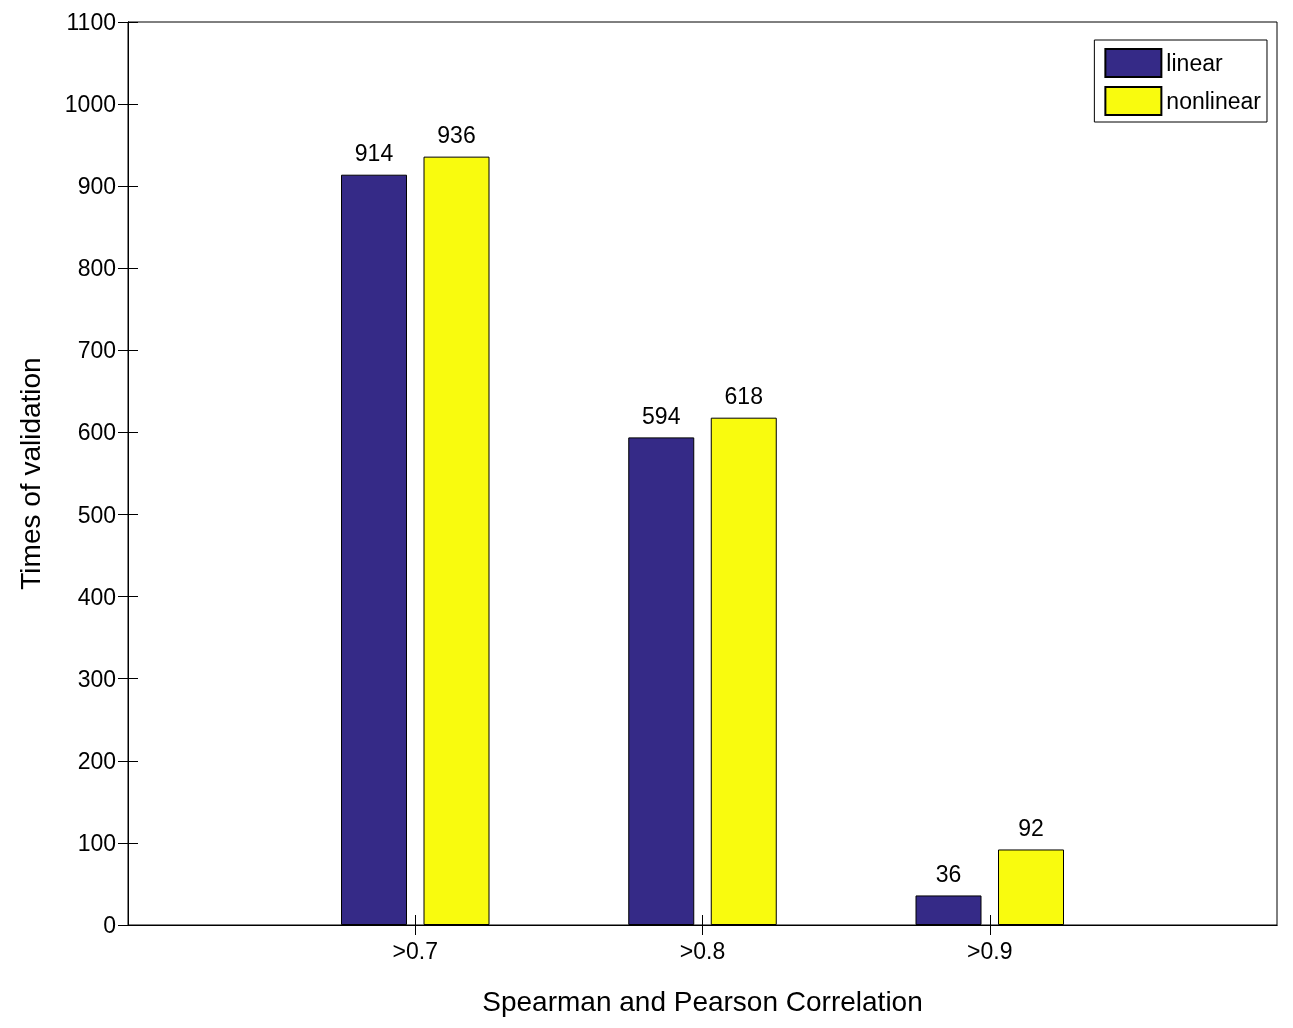  What do you see at coordinates (96, 760) in the screenshot?
I see `y-tick-label: 200` at bounding box center [96, 760].